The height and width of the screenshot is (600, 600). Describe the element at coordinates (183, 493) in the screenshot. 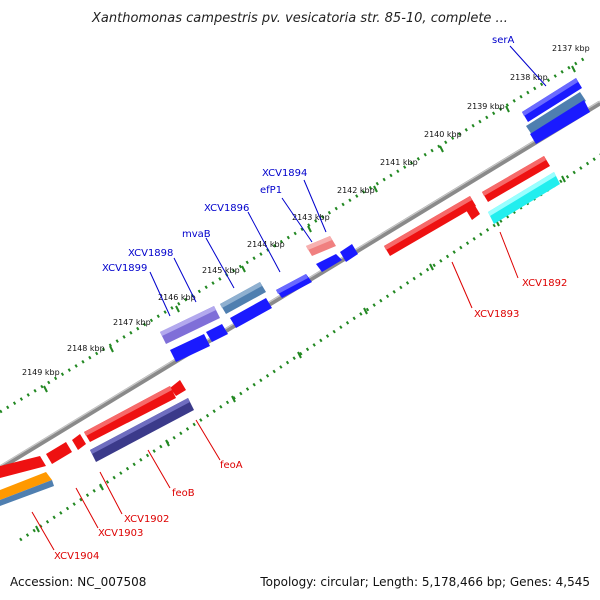

I see `gene-label-feoB: feoB` at that location.